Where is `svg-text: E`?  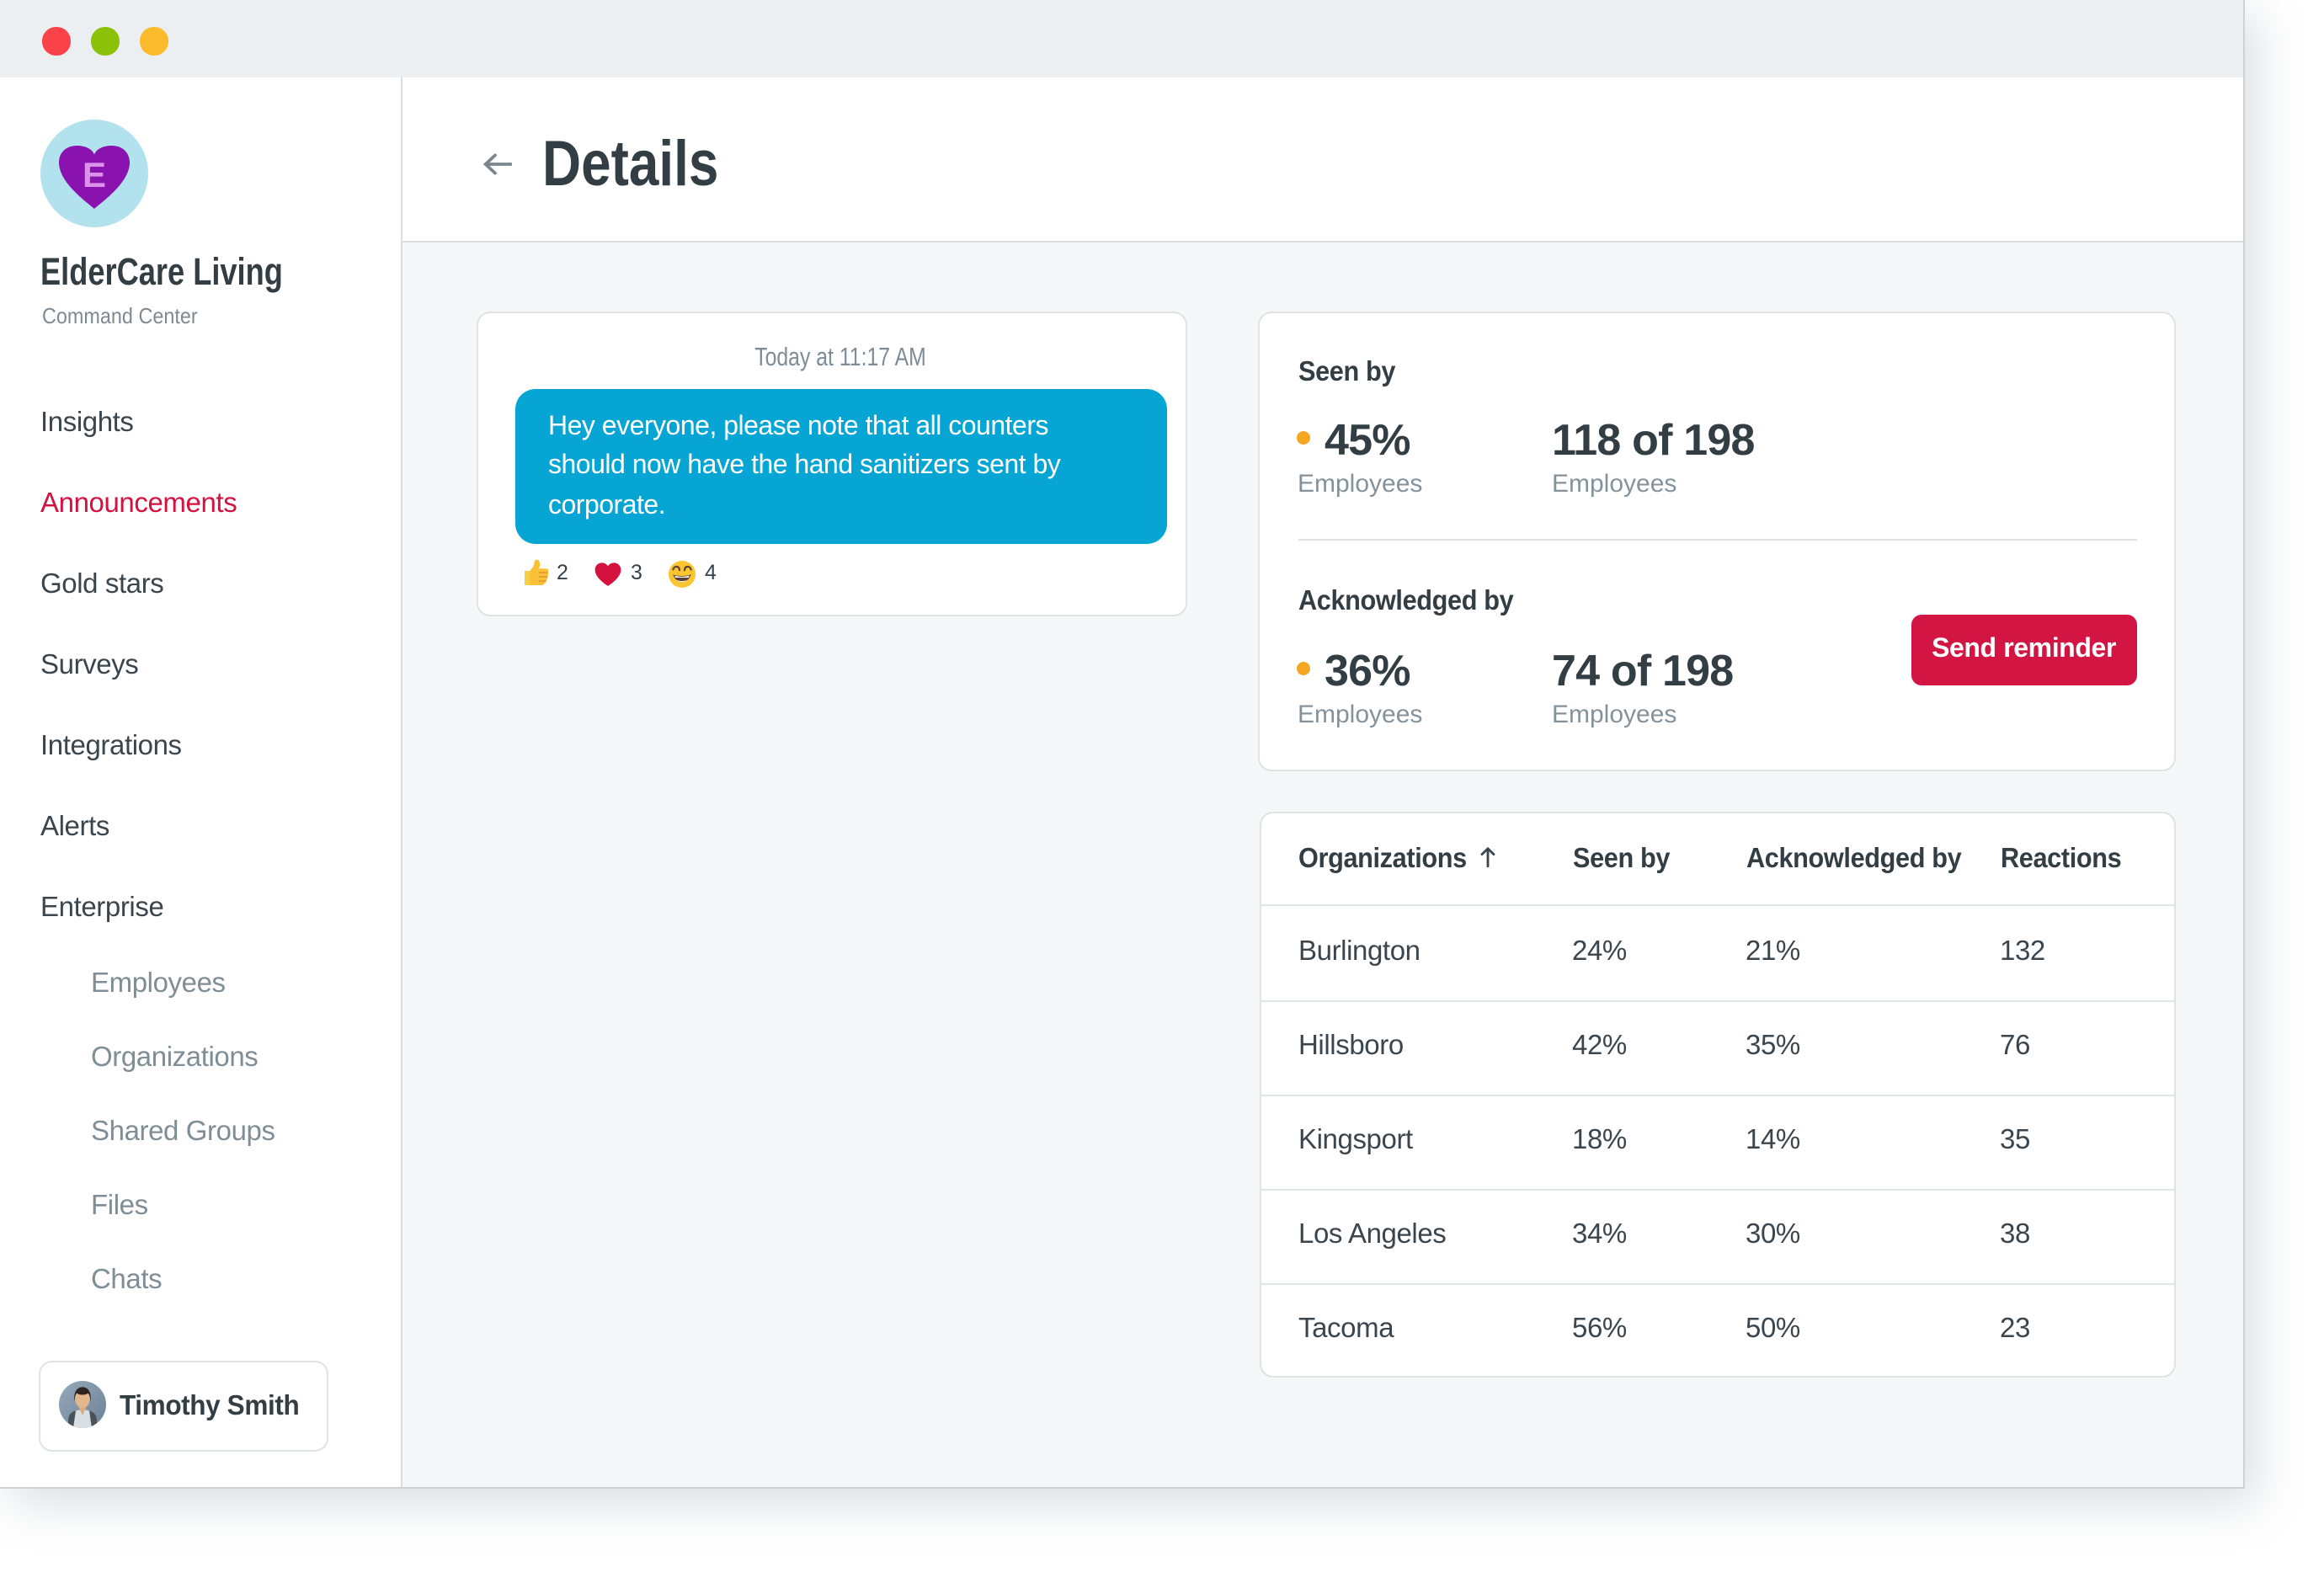
svg-text: E is located at coordinates (94, 175).